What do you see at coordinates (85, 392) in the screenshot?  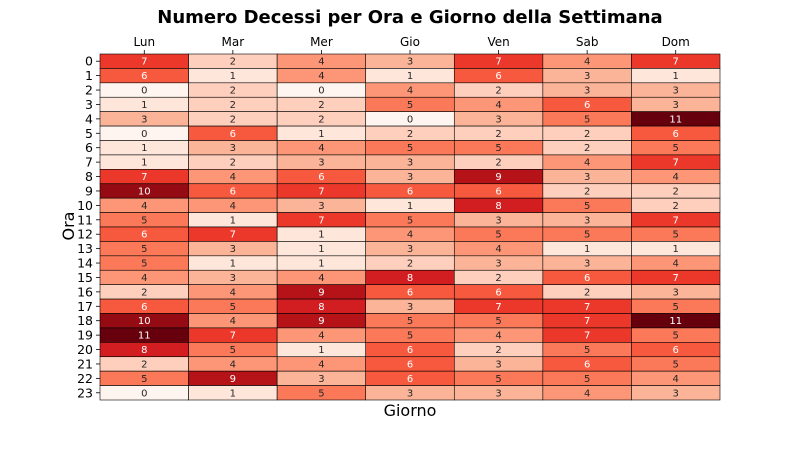 I see `y-tick-label: 23` at bounding box center [85, 392].